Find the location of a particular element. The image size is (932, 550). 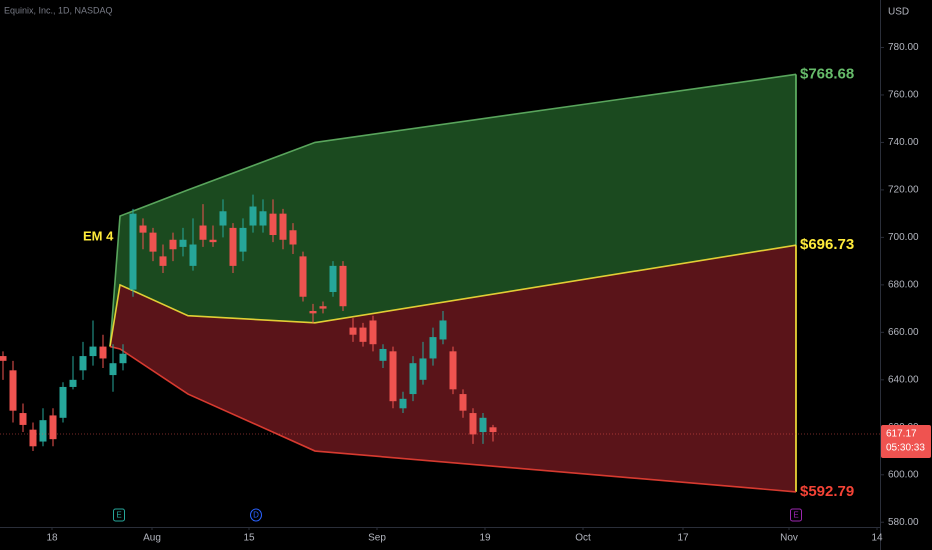

y-tick-label: 580.00 is located at coordinates (903, 522).